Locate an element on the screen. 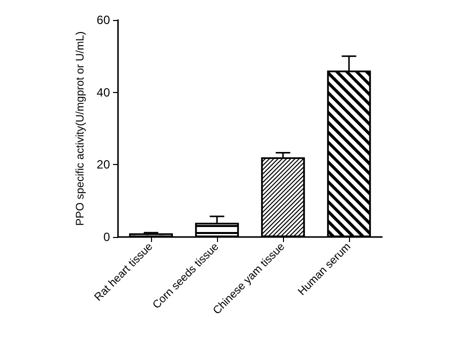 The image size is (450, 337). y-tick-label: 60 is located at coordinates (103, 20).